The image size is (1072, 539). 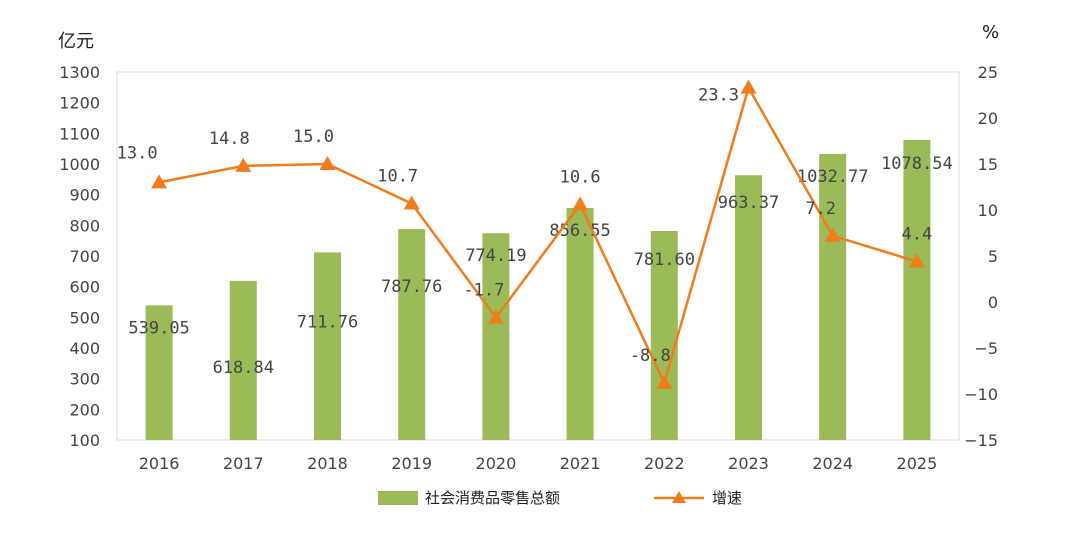 I want to click on left-tick-label: 500, so click(x=84, y=317).